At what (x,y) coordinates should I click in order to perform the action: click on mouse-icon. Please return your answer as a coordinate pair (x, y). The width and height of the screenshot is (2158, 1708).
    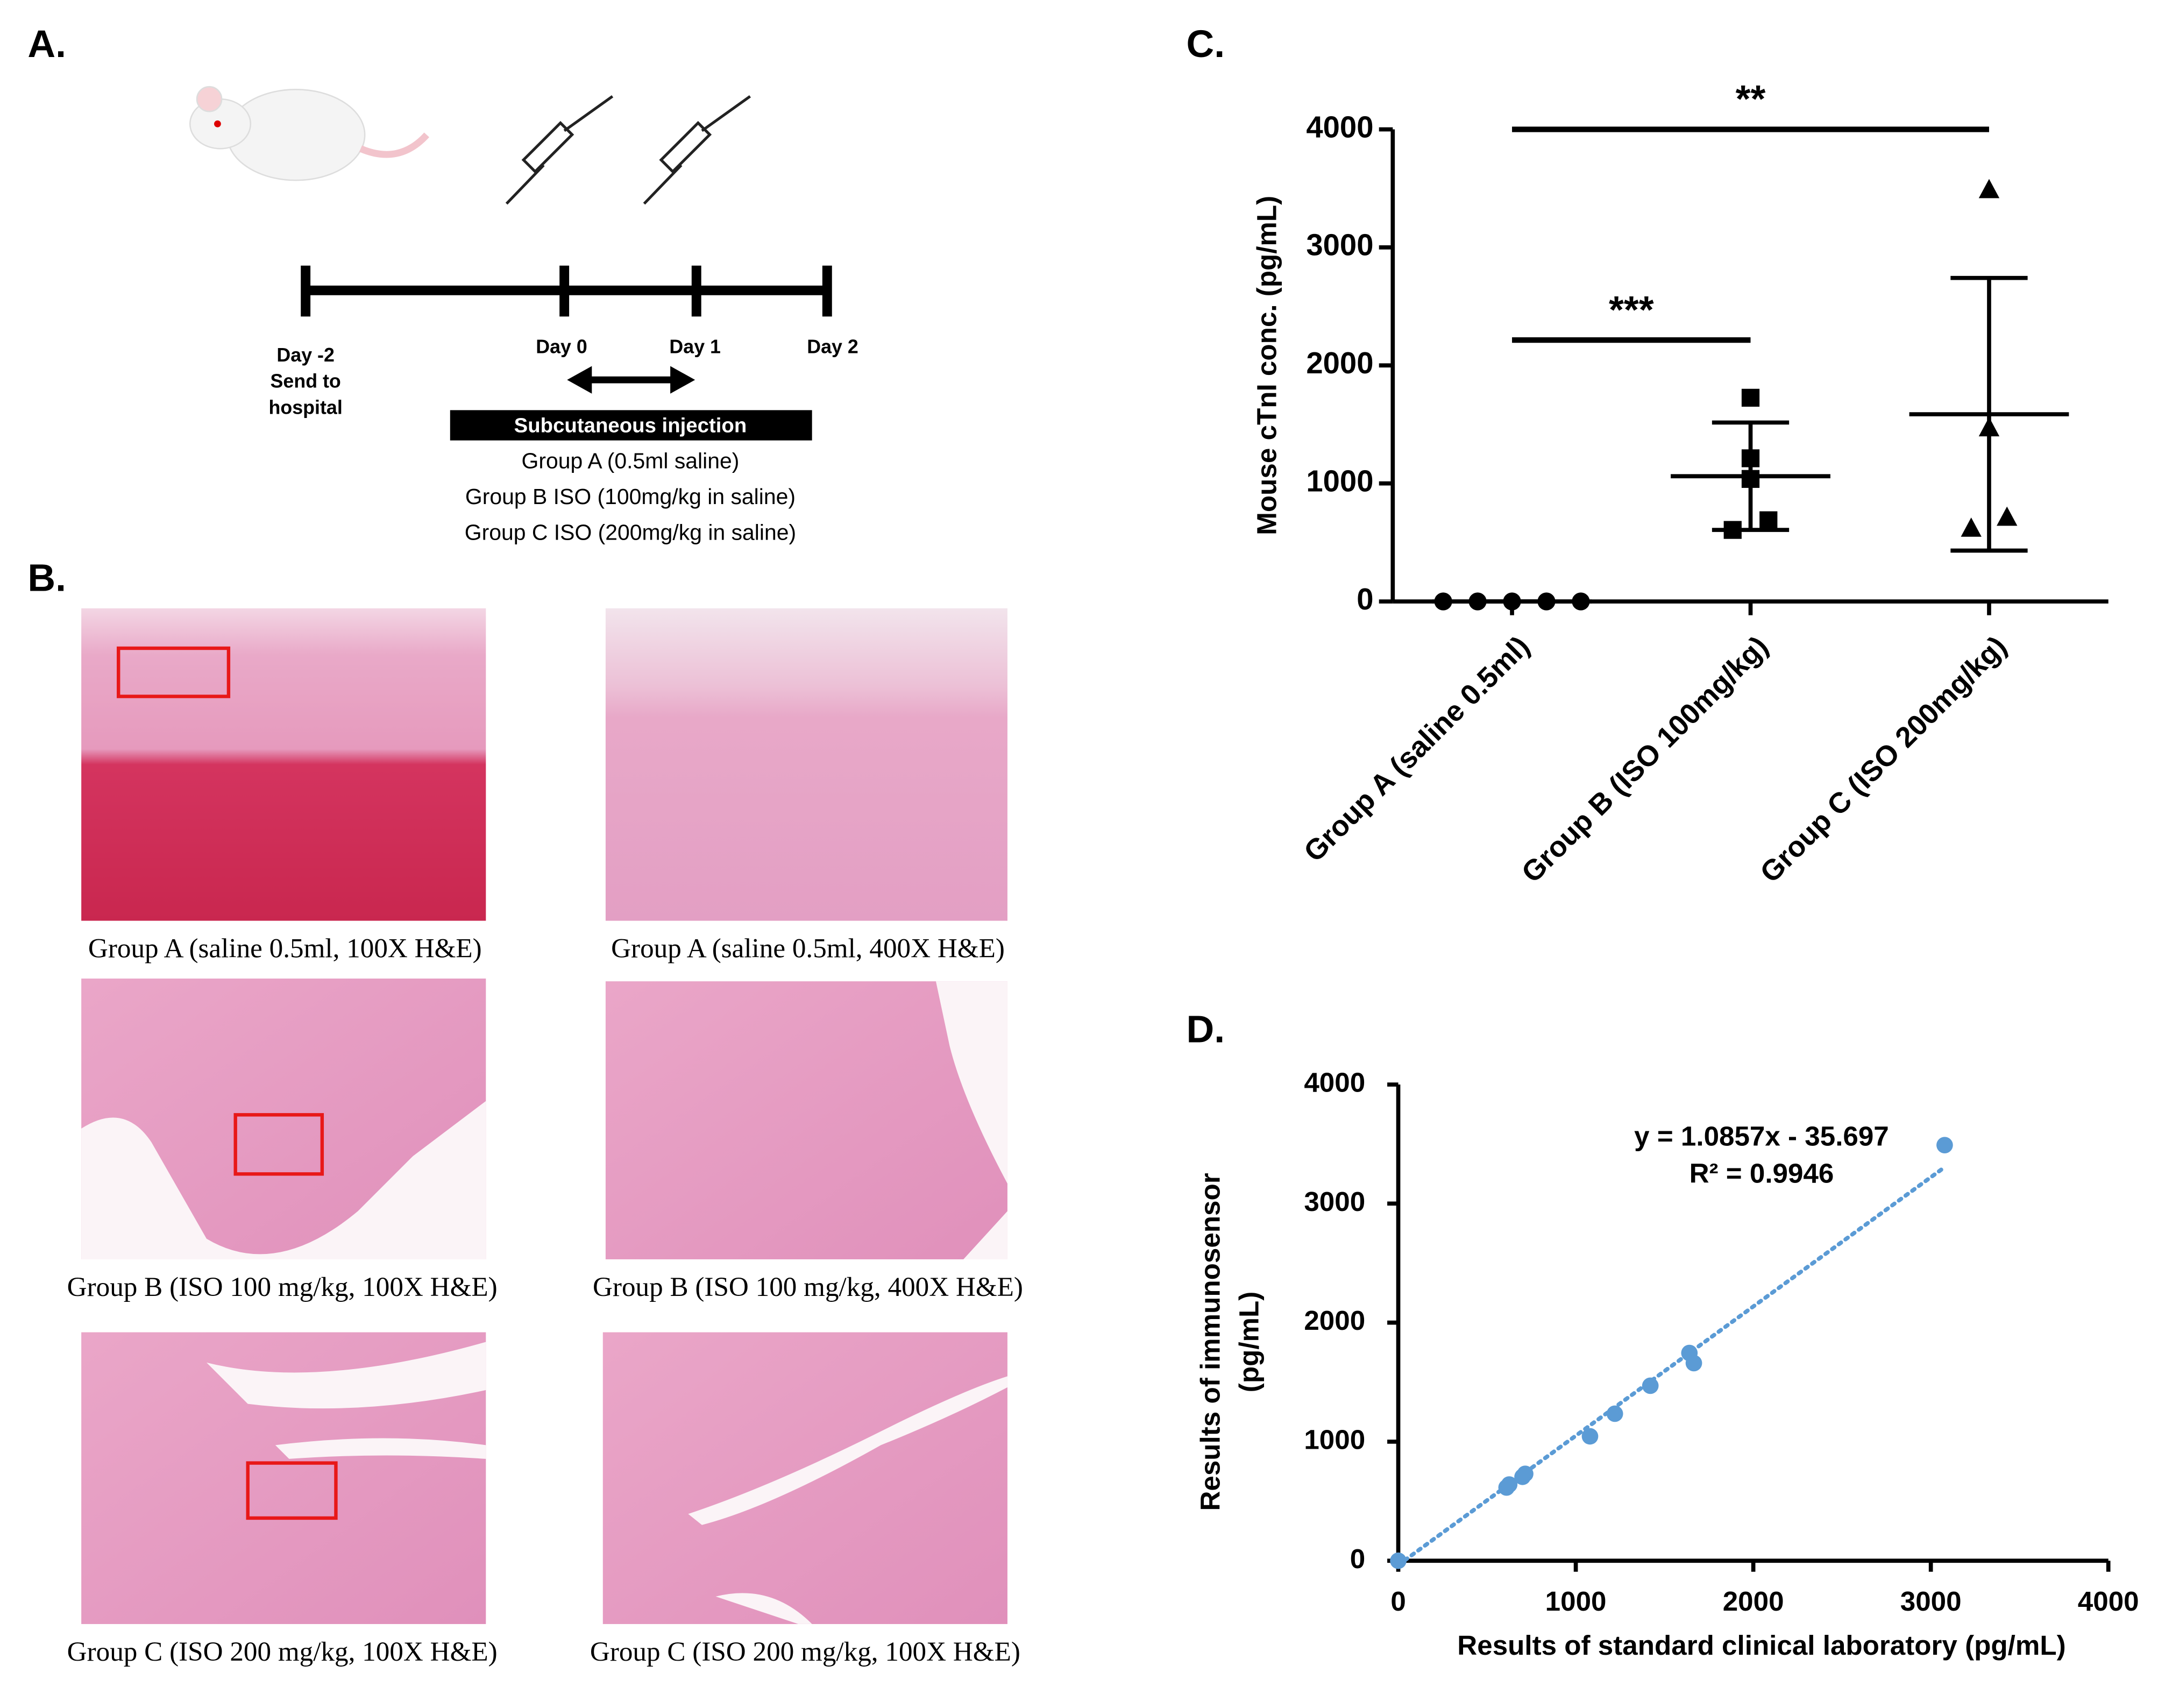
    Looking at the image, I should click on (309, 133).